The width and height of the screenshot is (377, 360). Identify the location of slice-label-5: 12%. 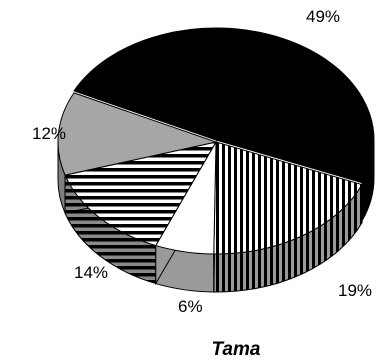
(49, 133).